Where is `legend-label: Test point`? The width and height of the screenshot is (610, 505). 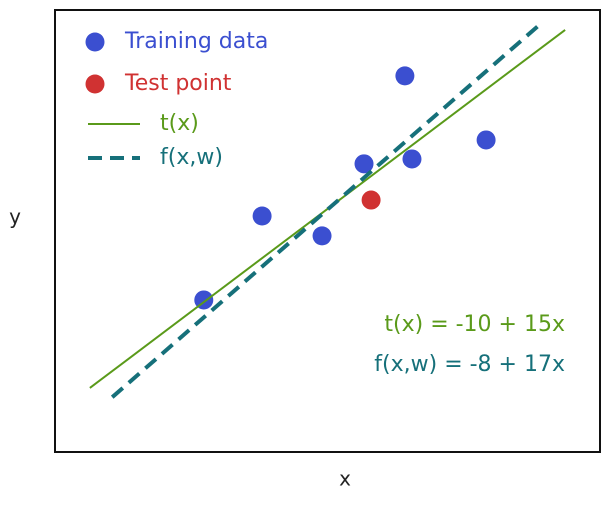
legend-label: Test point is located at coordinates (178, 83).